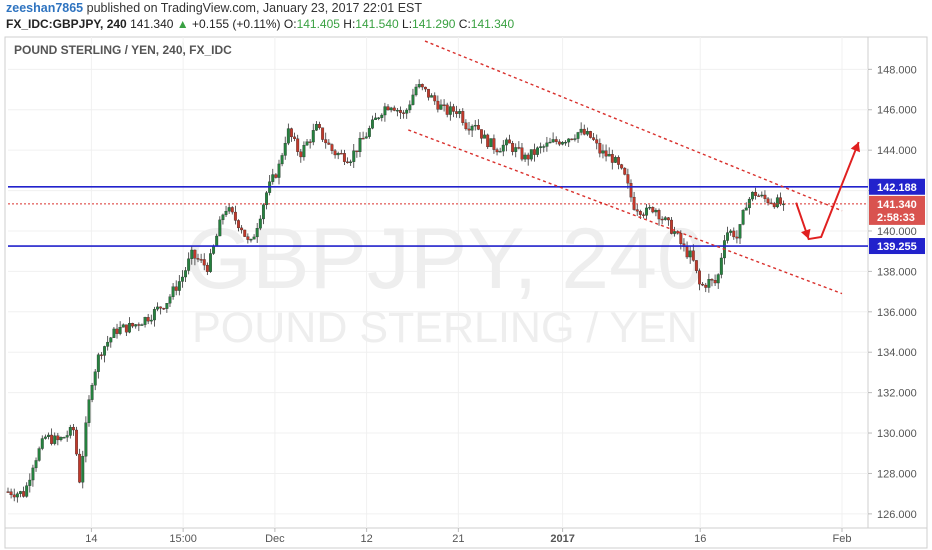 This screenshot has height=550, width=932. What do you see at coordinates (275, 539) in the screenshot?
I see `x-tick-label: Dec` at bounding box center [275, 539].